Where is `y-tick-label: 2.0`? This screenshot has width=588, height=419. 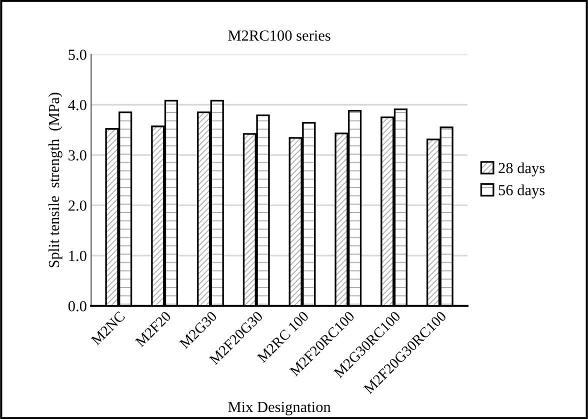 y-tick-label: 2.0 is located at coordinates (77, 205).